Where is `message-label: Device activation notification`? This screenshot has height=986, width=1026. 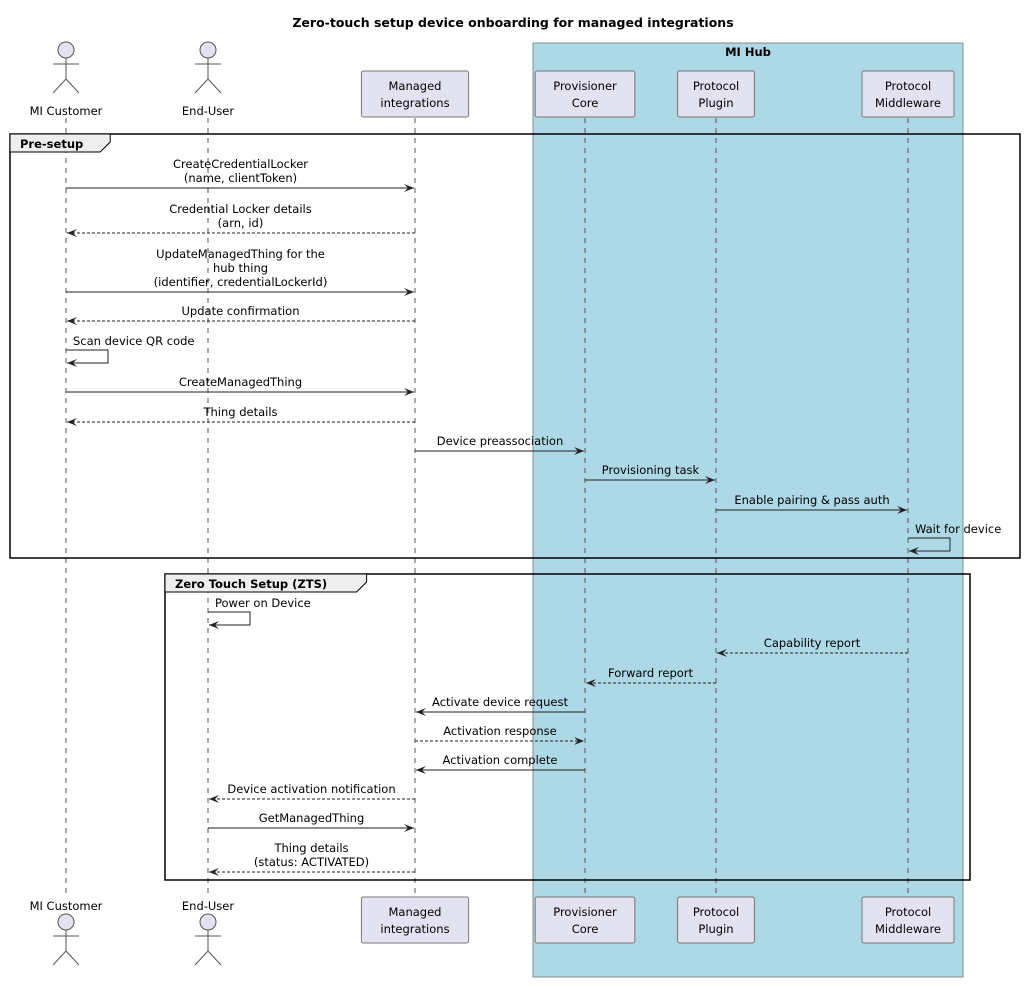
message-label: Device activation notification is located at coordinates (311, 789).